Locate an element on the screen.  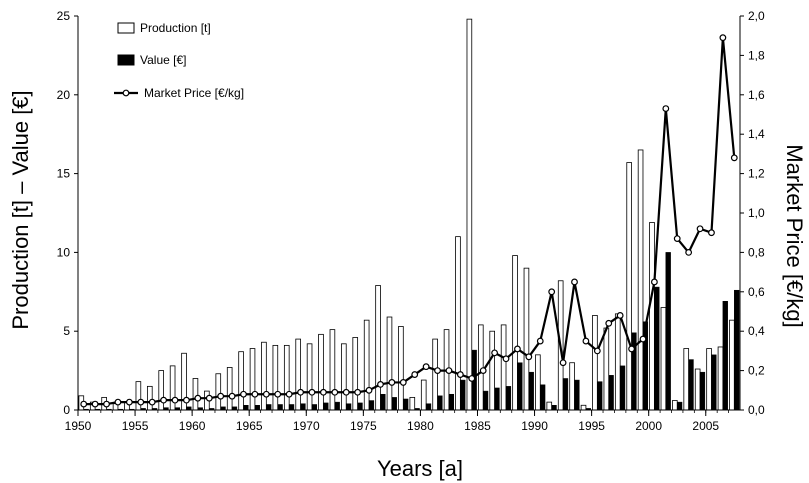
x-tick-label: 1950 is located at coordinates (78, 426).